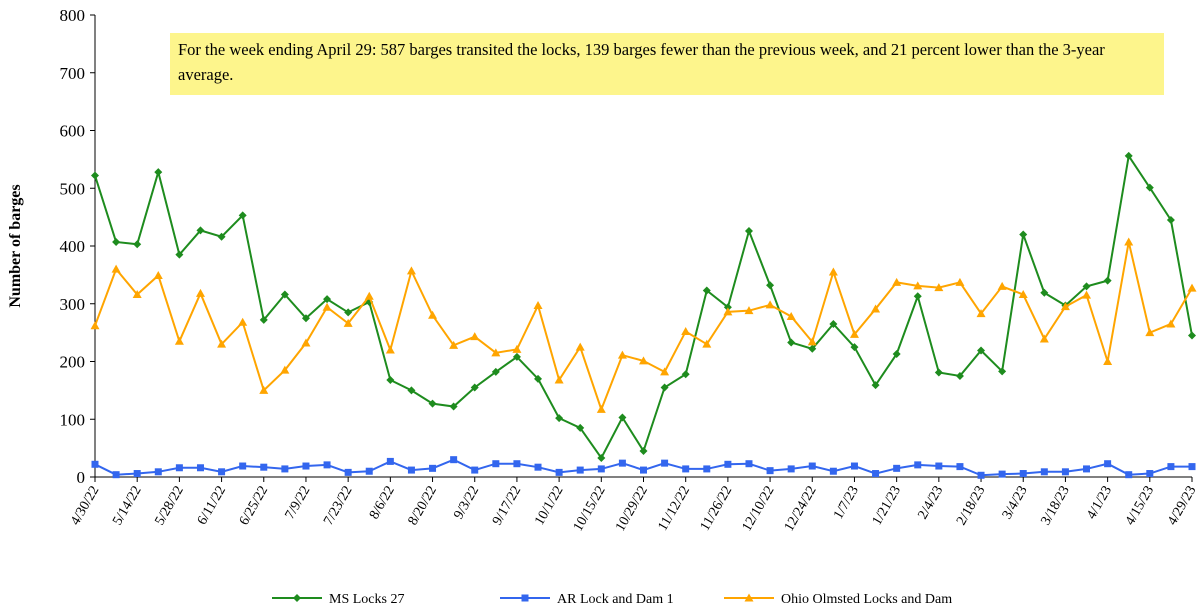 This screenshot has width=1197, height=615. What do you see at coordinates (169, 506) in the screenshot?
I see `x-tick-label: 5/28/22` at bounding box center [169, 506].